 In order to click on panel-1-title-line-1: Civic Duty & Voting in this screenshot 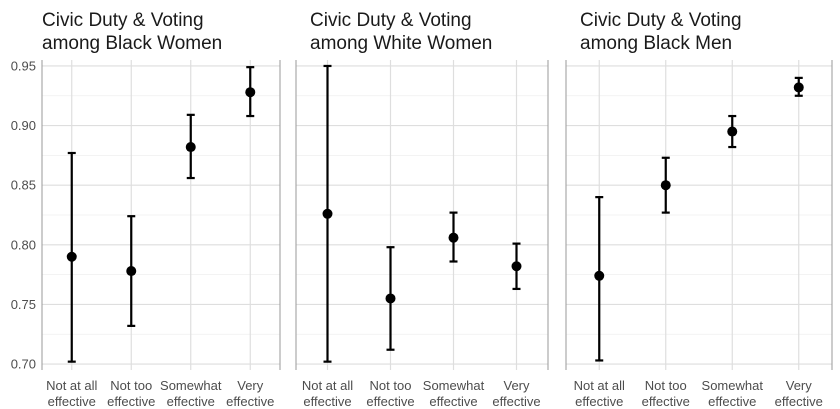, I will do `click(123, 20)`.